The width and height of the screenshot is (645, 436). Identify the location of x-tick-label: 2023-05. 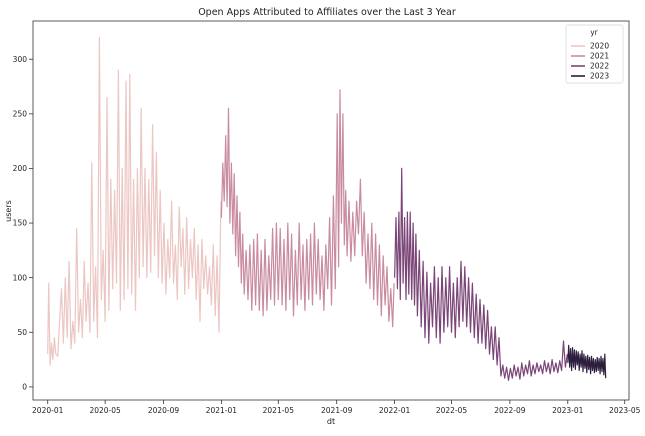
(625, 410).